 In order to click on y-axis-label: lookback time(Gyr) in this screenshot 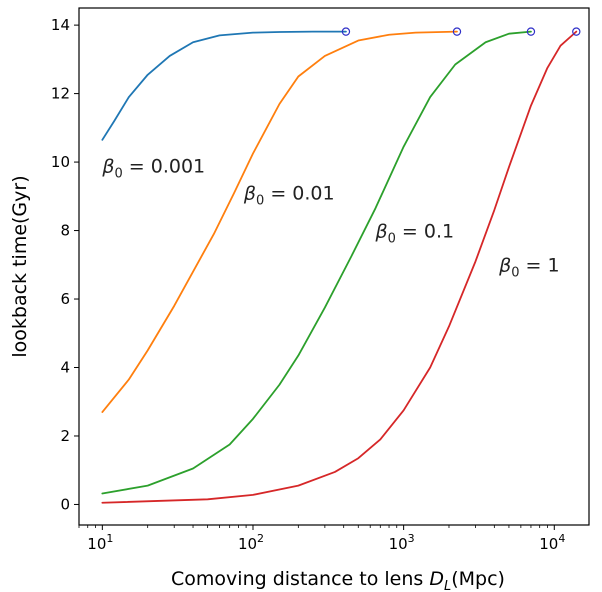, I will do `click(20, 266)`.